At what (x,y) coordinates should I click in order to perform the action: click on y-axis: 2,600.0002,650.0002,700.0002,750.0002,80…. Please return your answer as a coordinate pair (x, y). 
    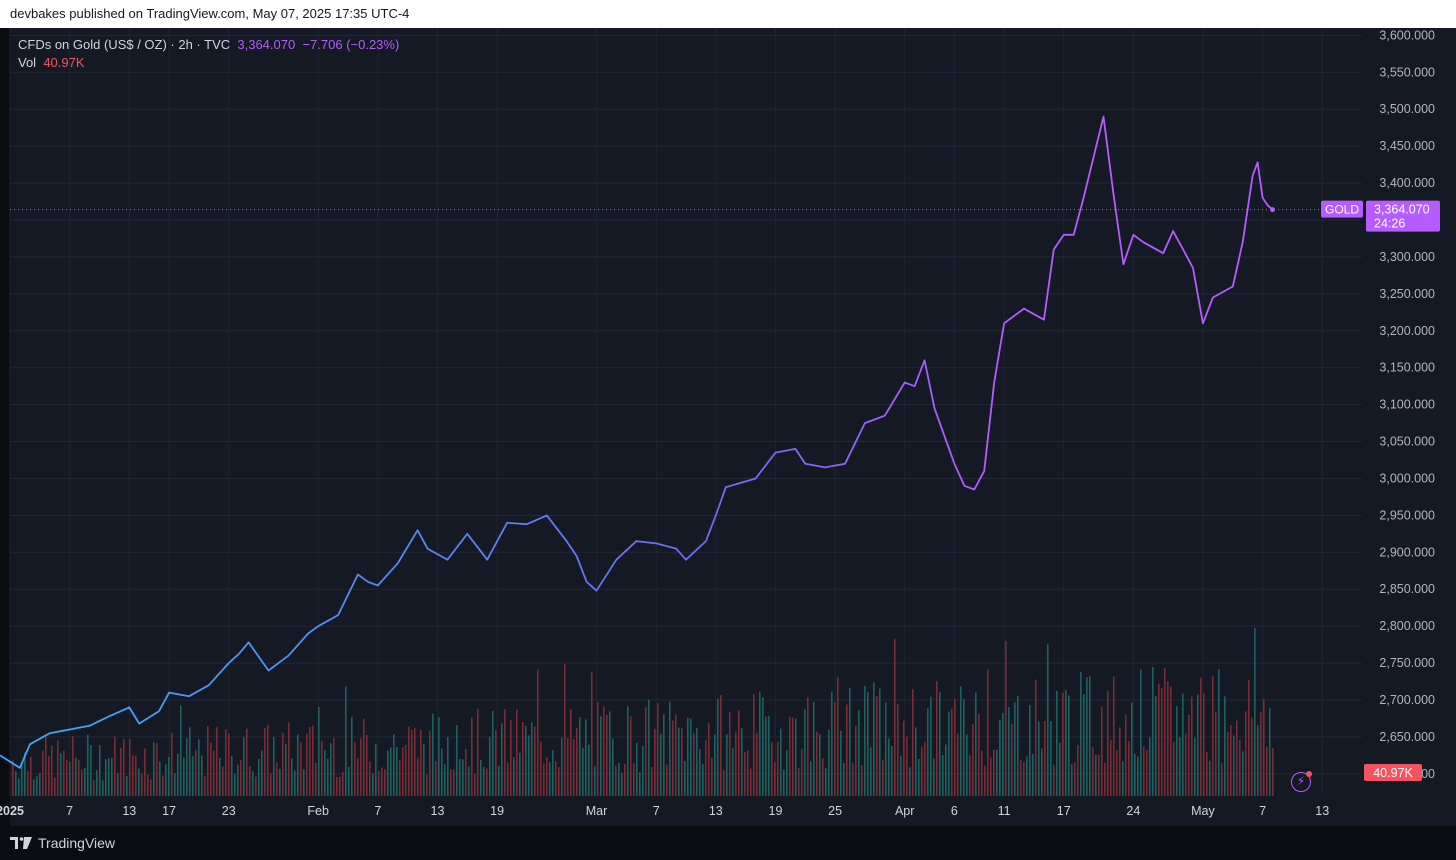
    Looking at the image, I should click on (1407, 404).